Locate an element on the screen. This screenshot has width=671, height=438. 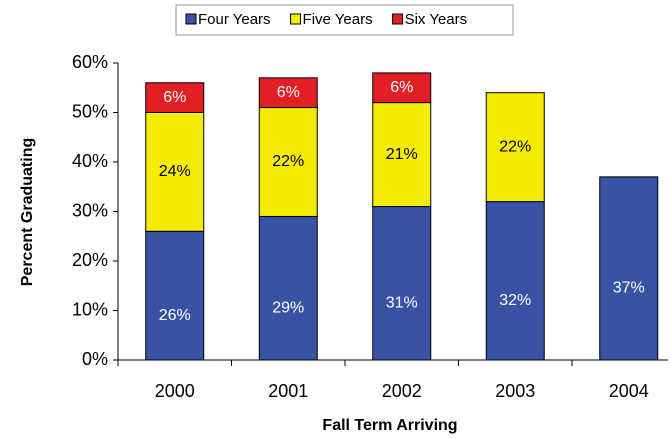
y-tick-label: 50% is located at coordinates (90, 111).